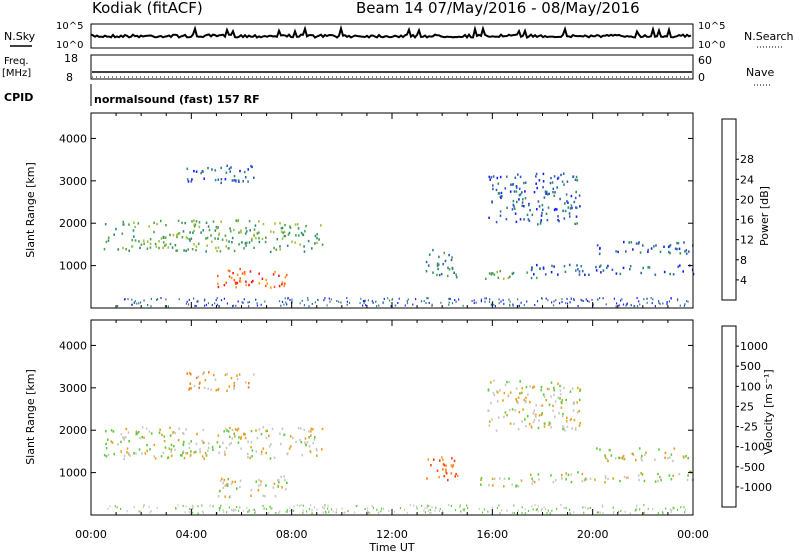 Image resolution: width=800 pixels, height=558 pixels. I want to click on nsearch-tick-bottom: 10^0, so click(711, 45).